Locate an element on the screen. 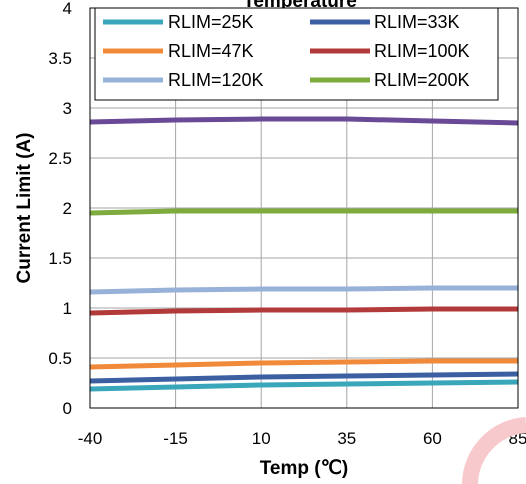  y-axis-title: Current Limit (A) is located at coordinates (24, 208).